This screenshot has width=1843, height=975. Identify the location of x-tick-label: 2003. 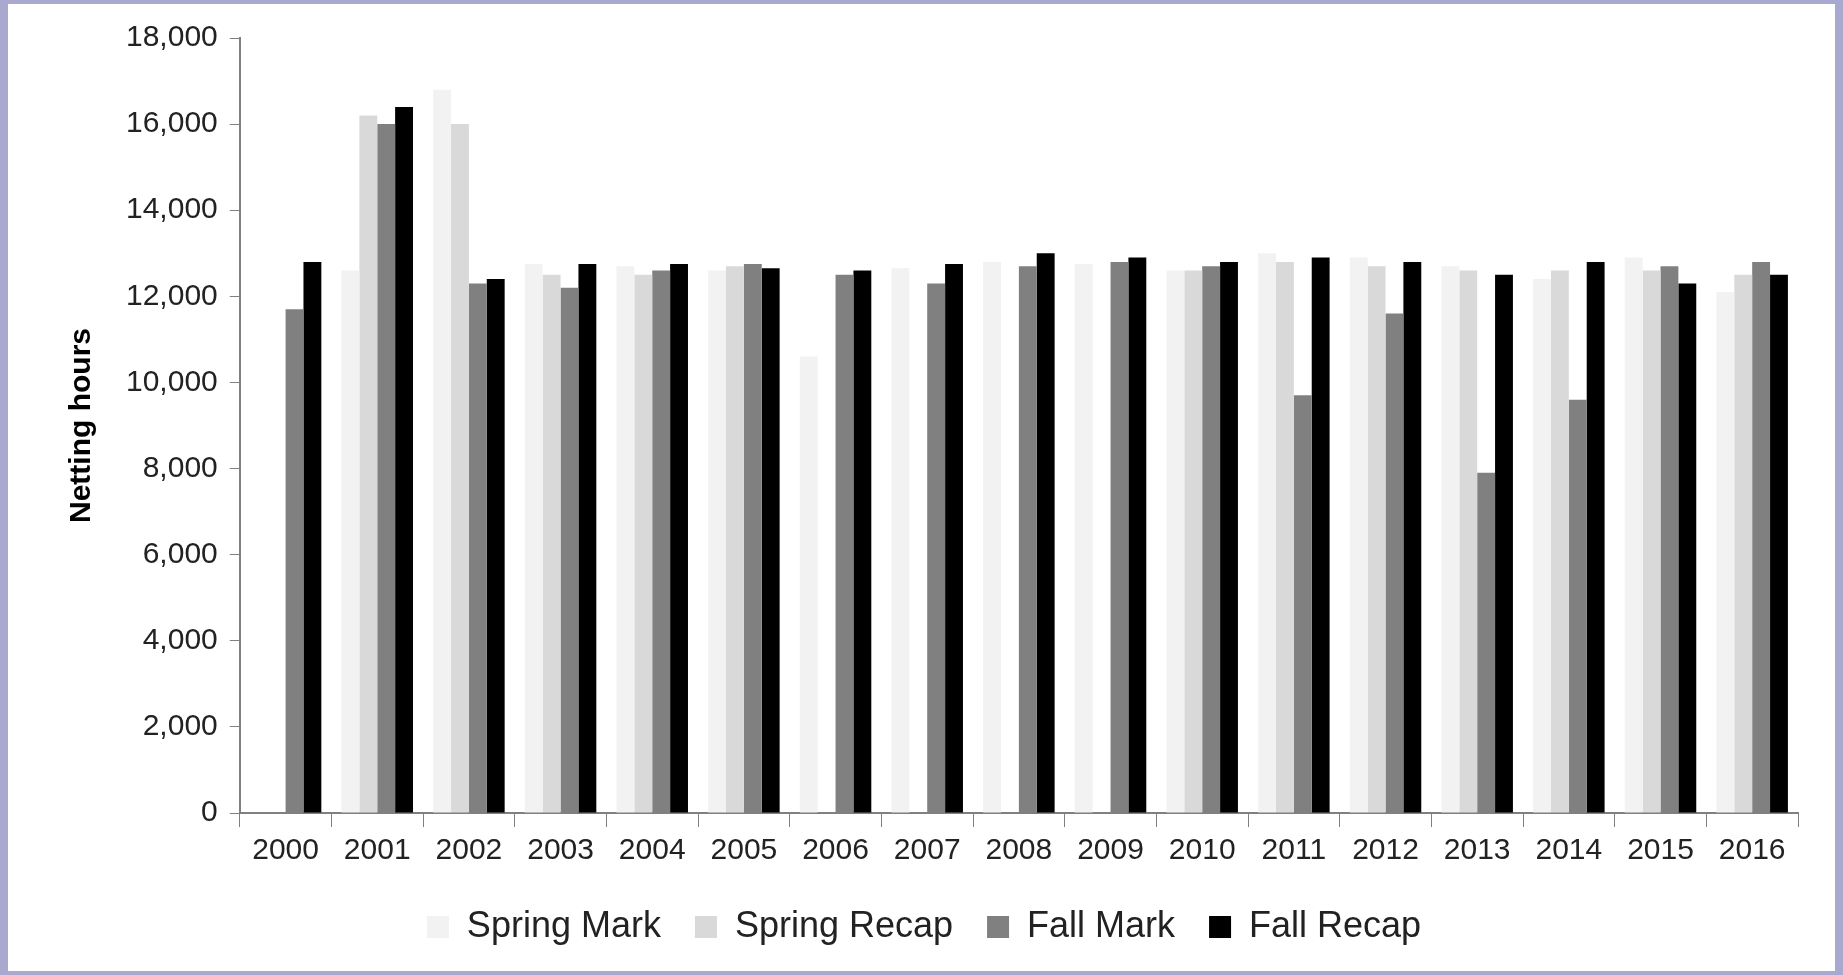
(560, 849).